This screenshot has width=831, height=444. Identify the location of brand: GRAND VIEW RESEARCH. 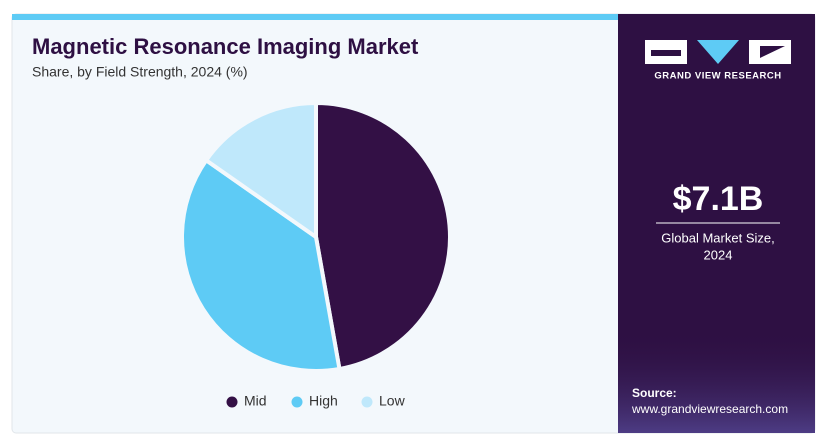
(717, 76).